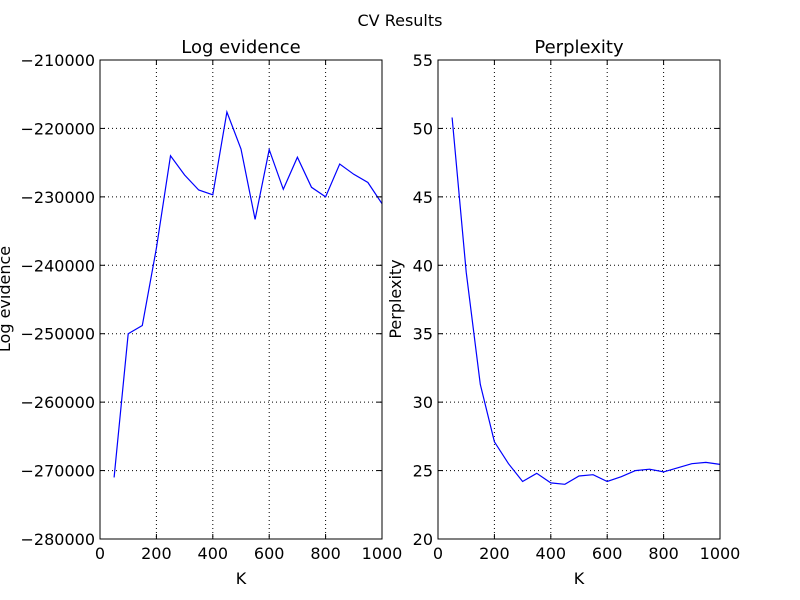 This screenshot has width=800, height=600. What do you see at coordinates (551, 553) in the screenshot?
I see `perplexity-xtick-label: 400` at bounding box center [551, 553].